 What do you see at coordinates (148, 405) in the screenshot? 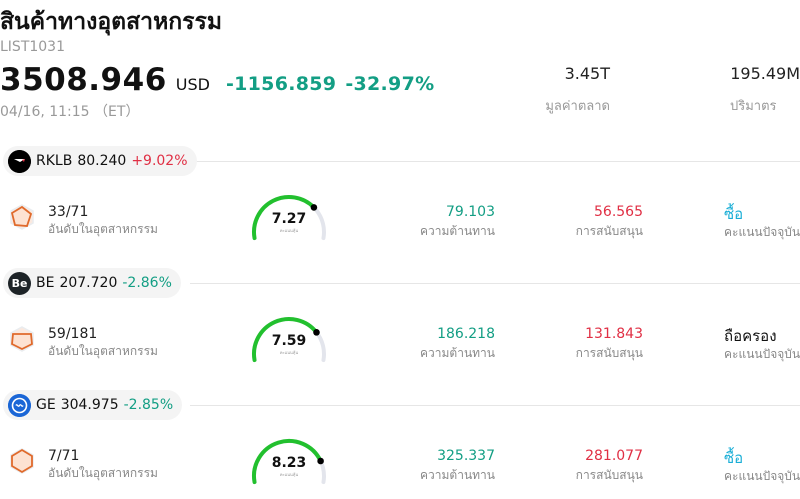
I see `stock-change: -2.85%` at bounding box center [148, 405].